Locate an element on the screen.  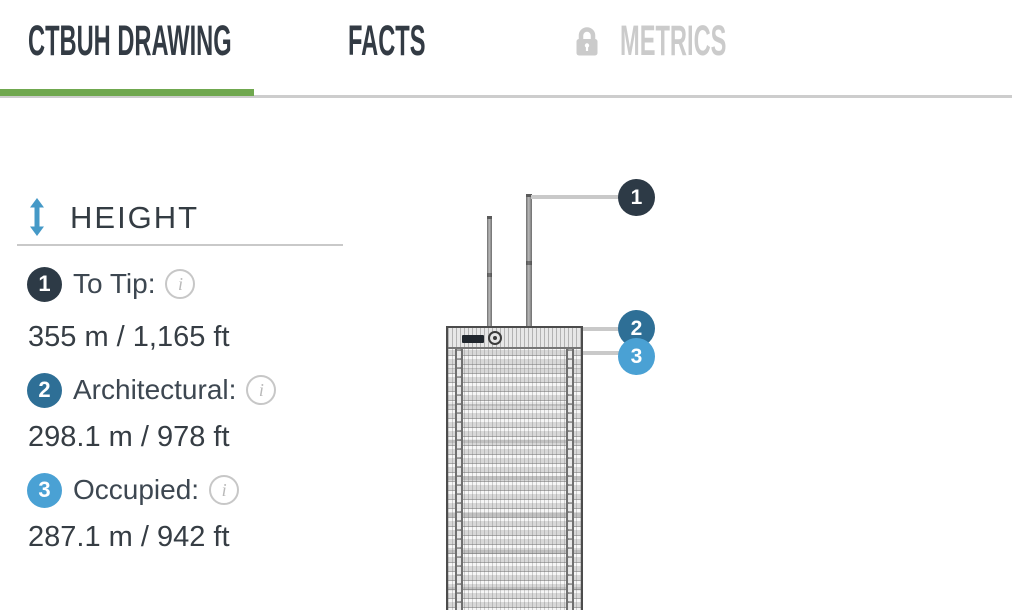
building-drawing is located at coordinates (514, 468).